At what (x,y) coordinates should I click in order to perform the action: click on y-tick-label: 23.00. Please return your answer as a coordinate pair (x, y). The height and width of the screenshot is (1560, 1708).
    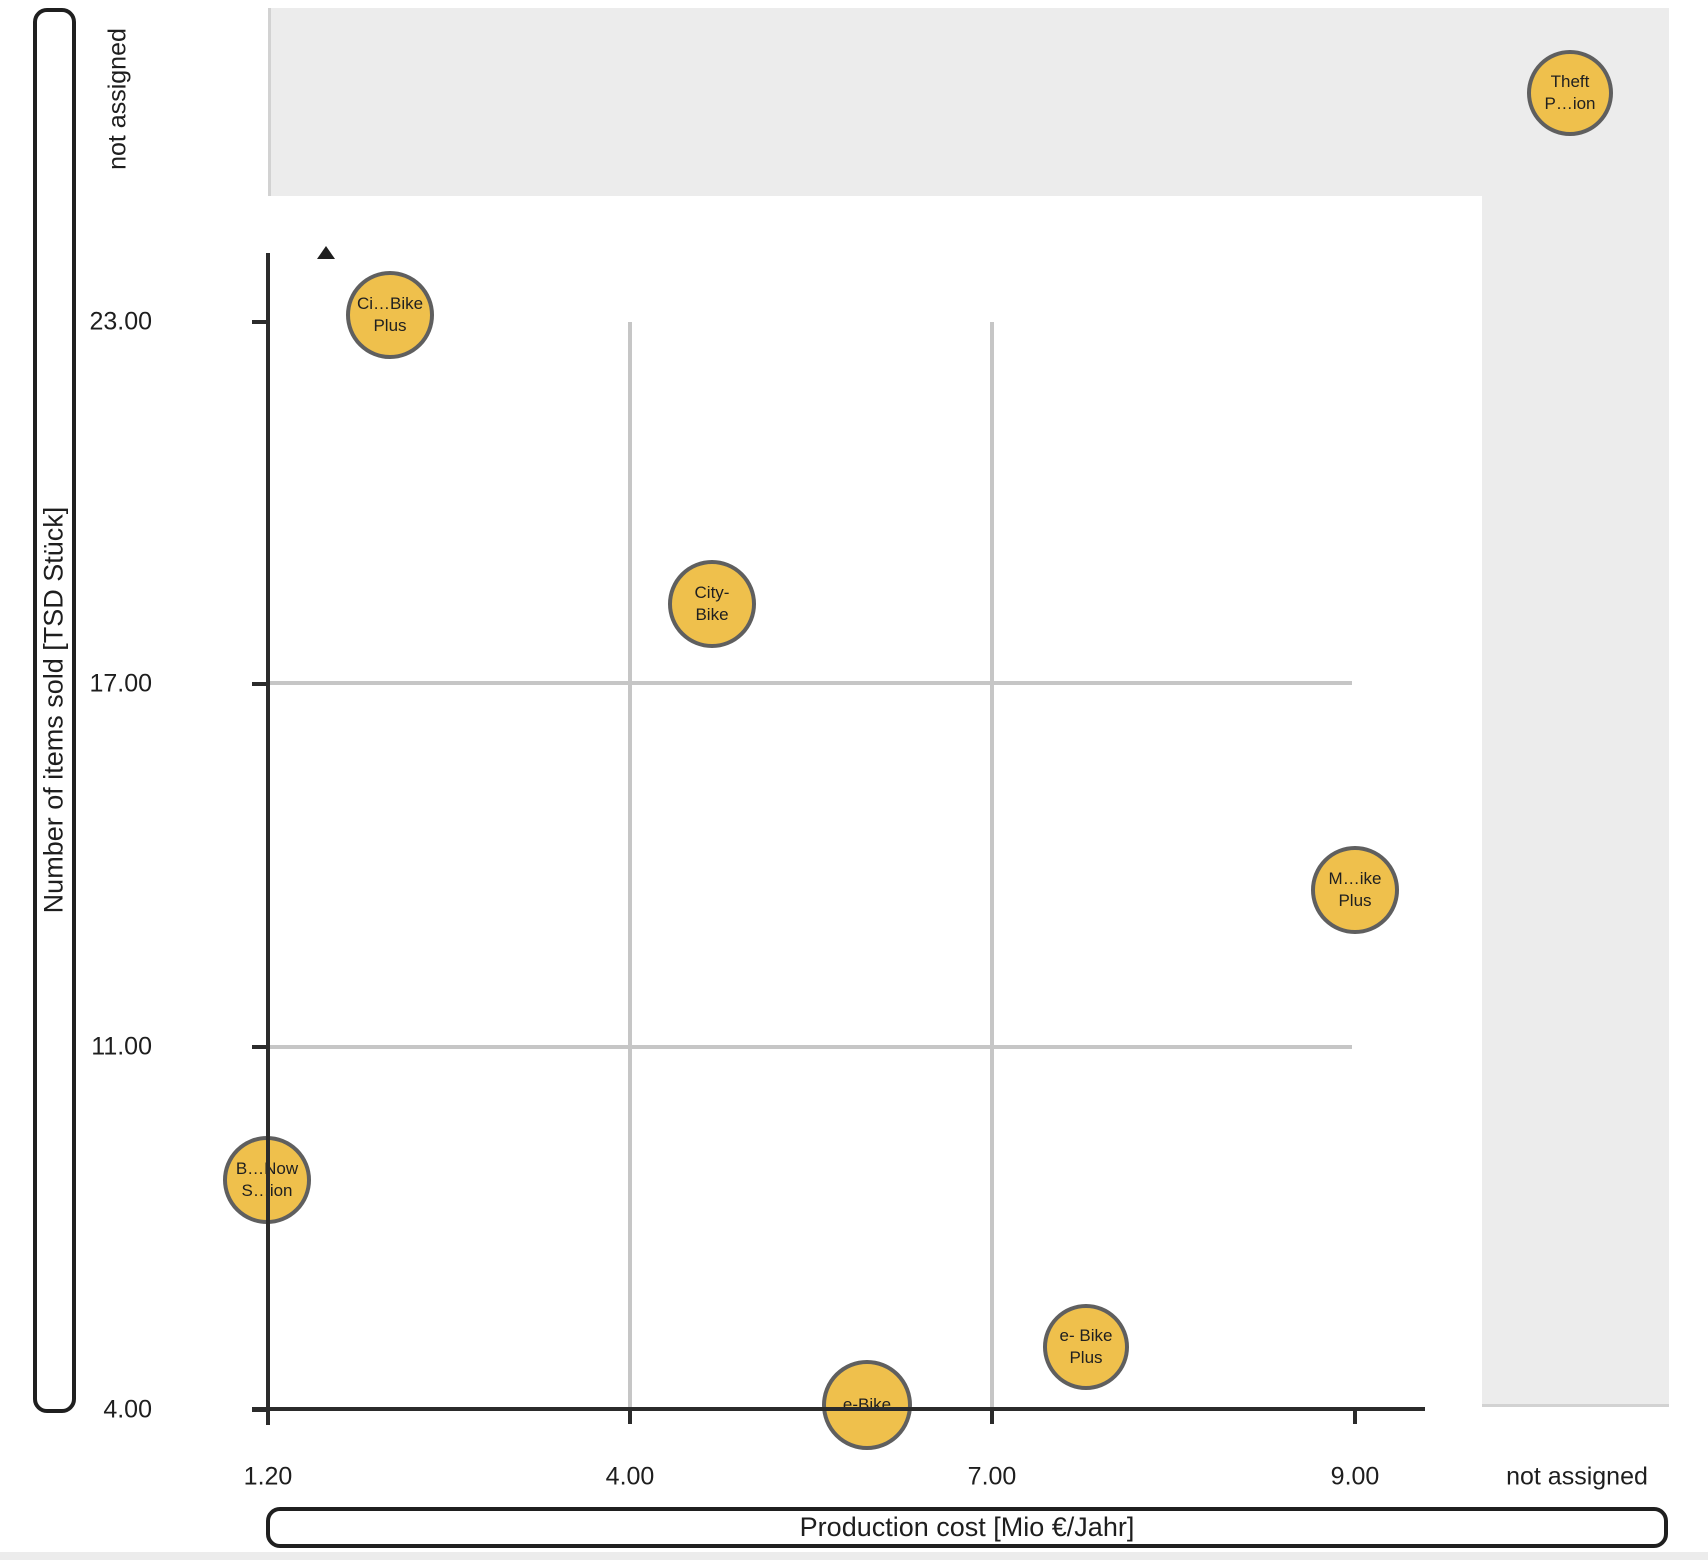
    Looking at the image, I should click on (120, 321).